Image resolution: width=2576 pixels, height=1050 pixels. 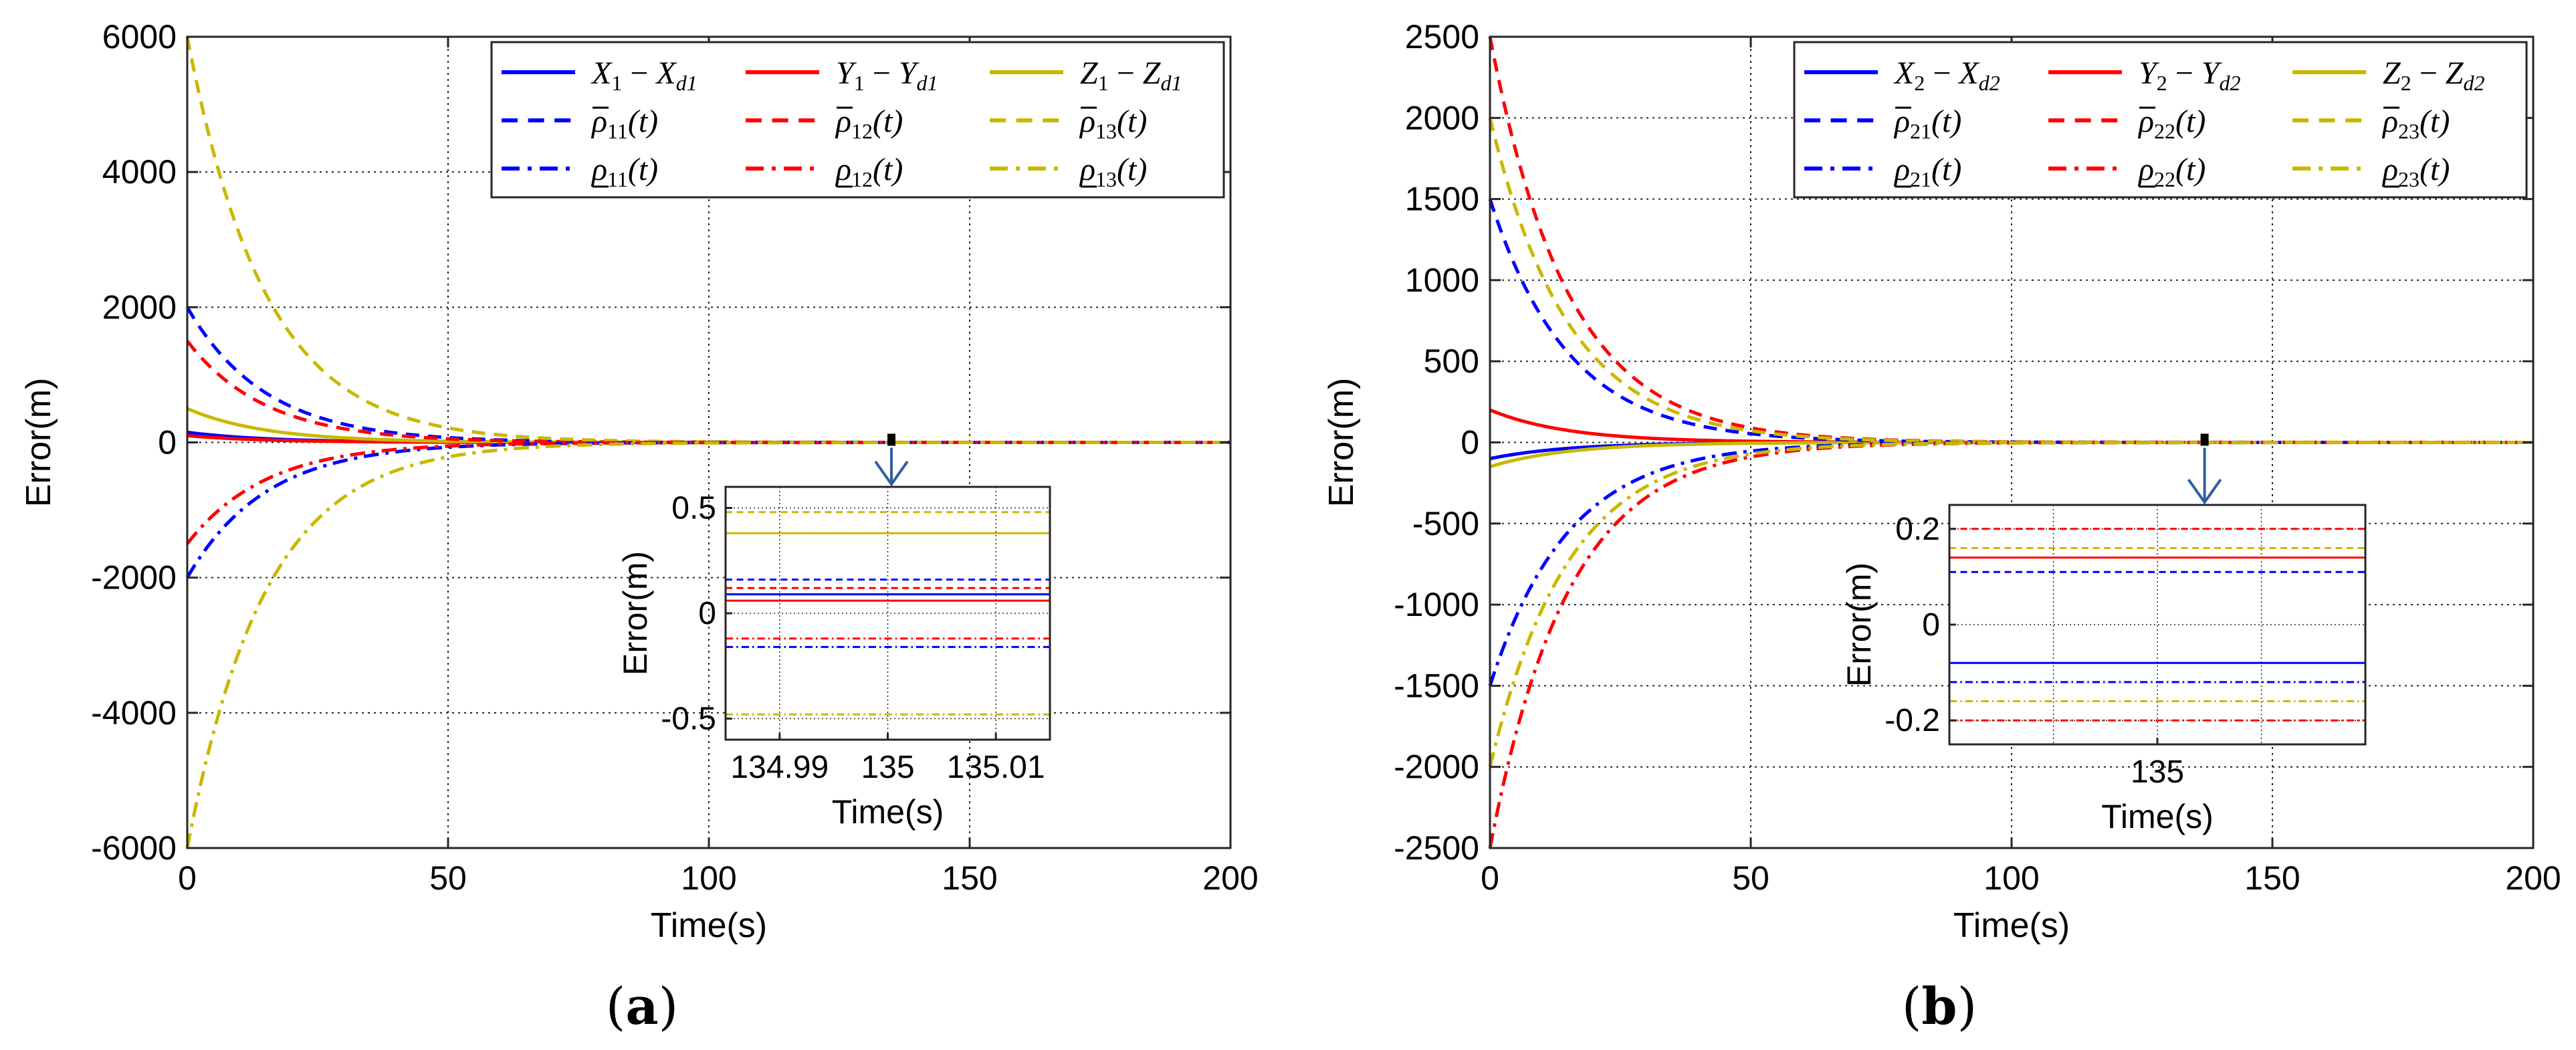 I want to click on caption-b-letter: b, so click(x=1939, y=1006).